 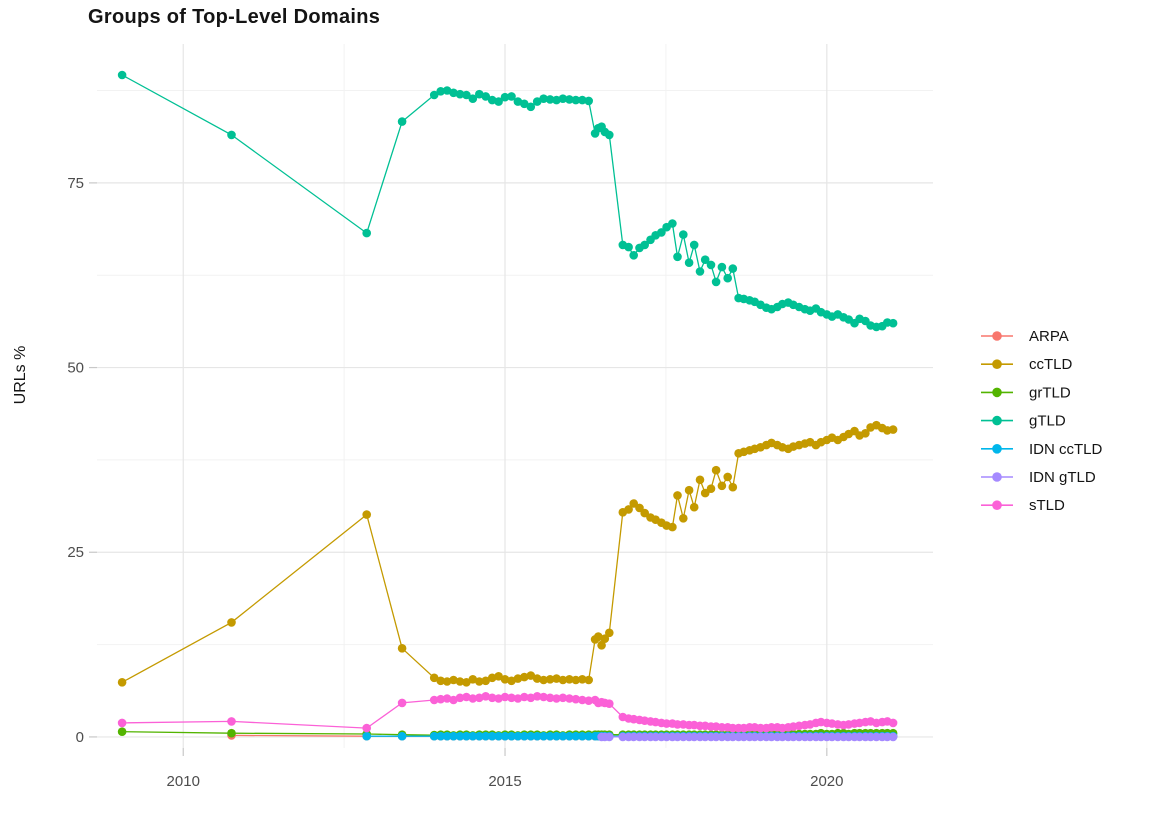 What do you see at coordinates (1049, 336) in the screenshot?
I see `legend-label: ARPA` at bounding box center [1049, 336].